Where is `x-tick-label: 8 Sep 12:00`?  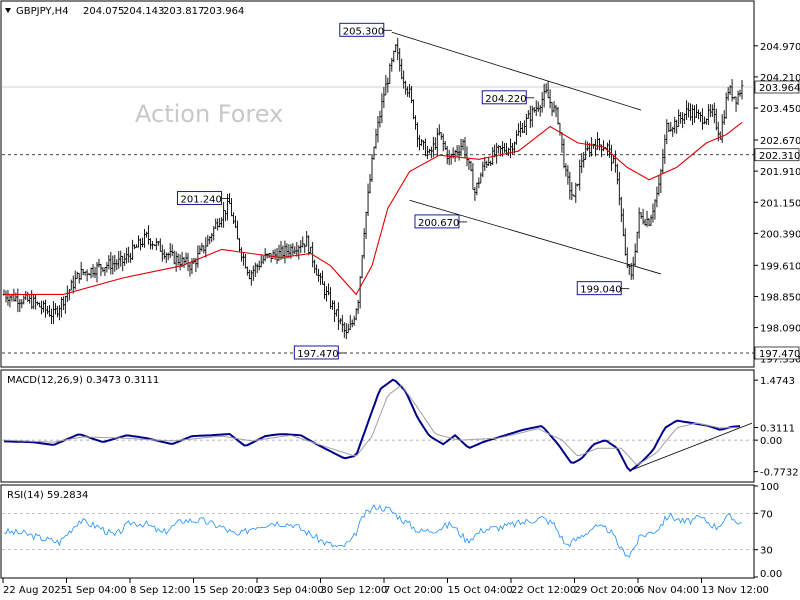
x-tick-label: 8 Sep 12:00 is located at coordinates (160, 590).